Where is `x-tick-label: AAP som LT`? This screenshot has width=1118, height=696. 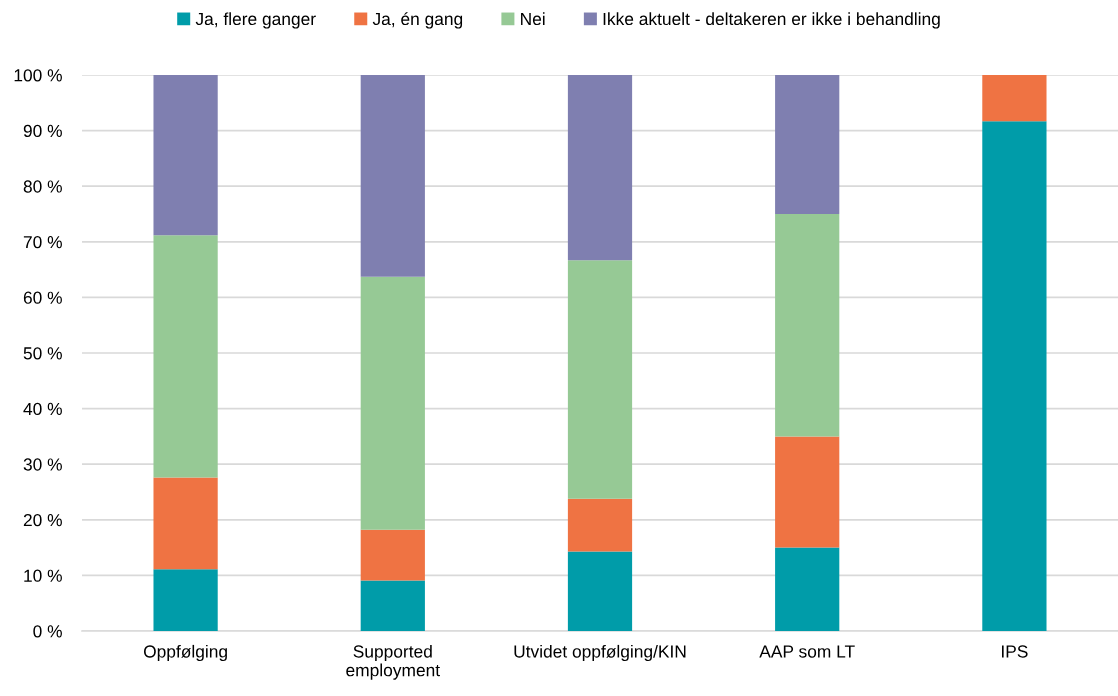
x-tick-label: AAP som LT is located at coordinates (807, 651).